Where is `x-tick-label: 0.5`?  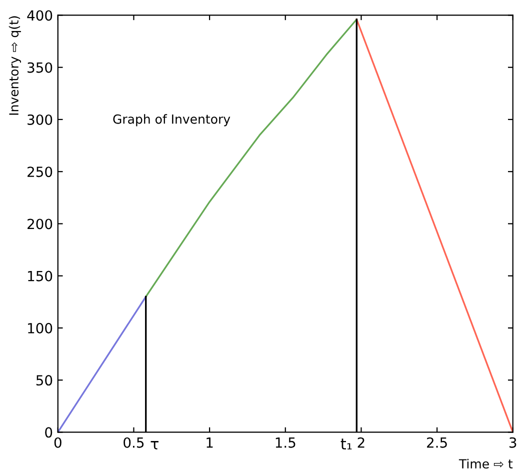 x-tick-label: 0.5 is located at coordinates (134, 442).